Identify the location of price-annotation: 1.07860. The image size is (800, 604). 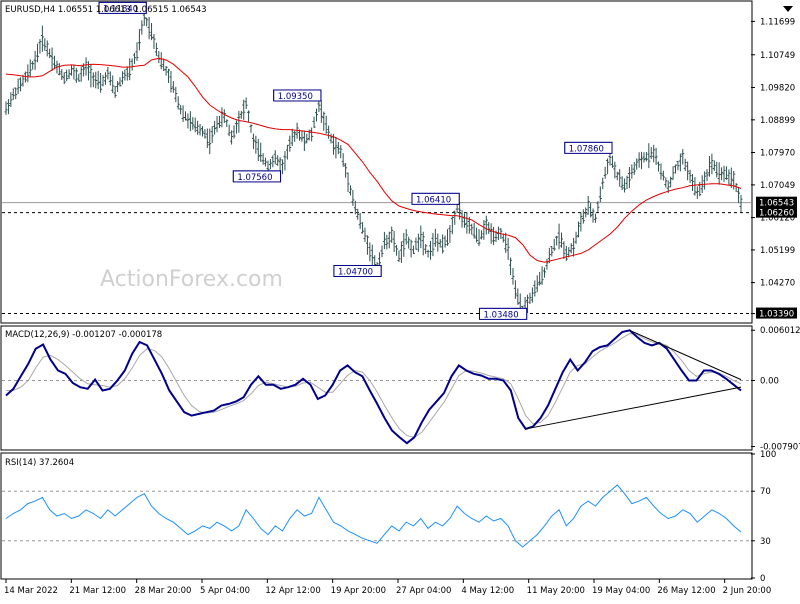
(588, 147).